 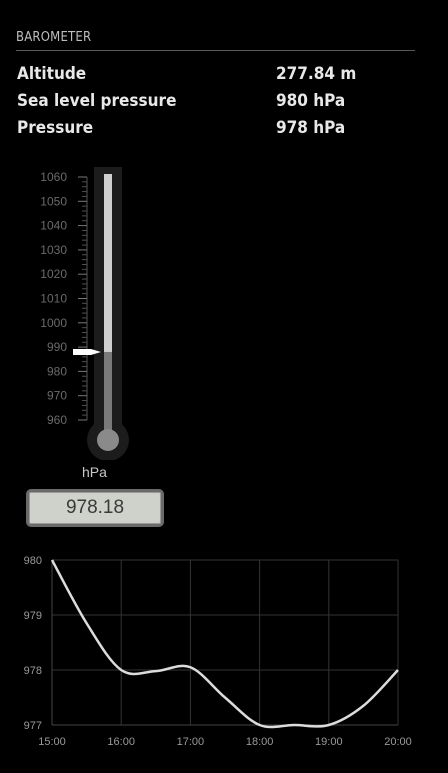 I want to click on gauge-bulb, so click(x=108, y=440).